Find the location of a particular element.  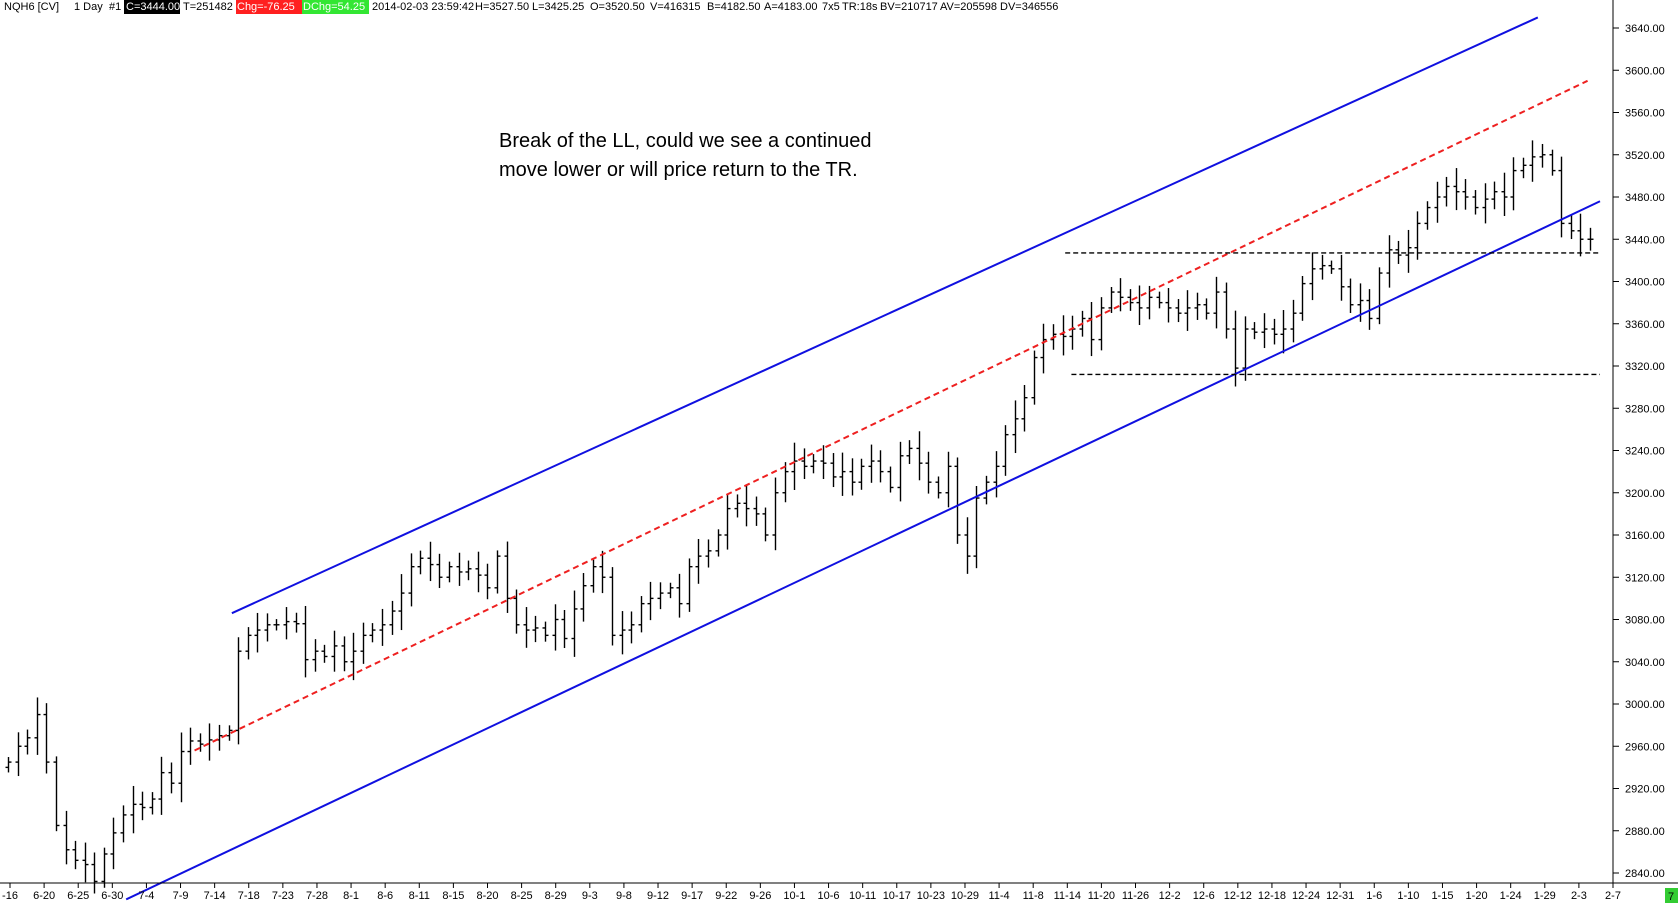

price-tick-label: 3000.00 is located at coordinates (1645, 705).